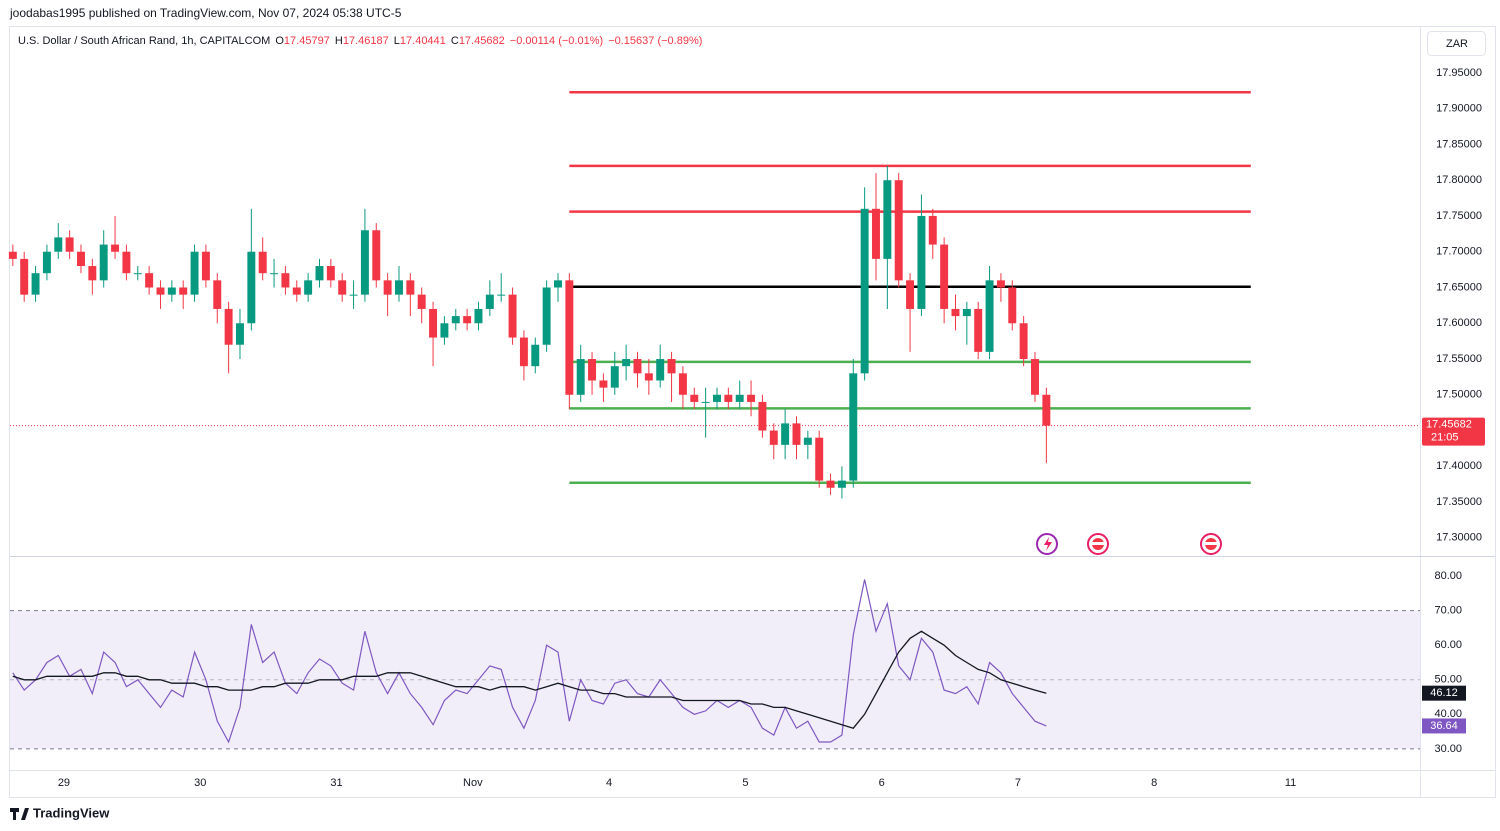 The image size is (1500, 831). I want to click on o-label: O, so click(279, 41).